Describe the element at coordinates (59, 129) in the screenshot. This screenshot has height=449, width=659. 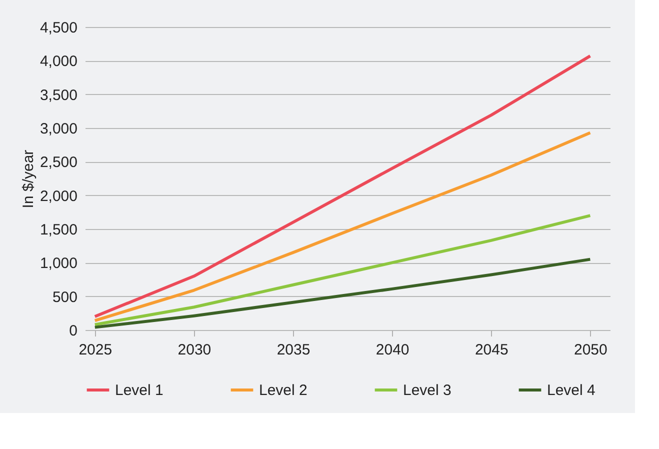
I see `y-tick-label: 3,000` at that location.